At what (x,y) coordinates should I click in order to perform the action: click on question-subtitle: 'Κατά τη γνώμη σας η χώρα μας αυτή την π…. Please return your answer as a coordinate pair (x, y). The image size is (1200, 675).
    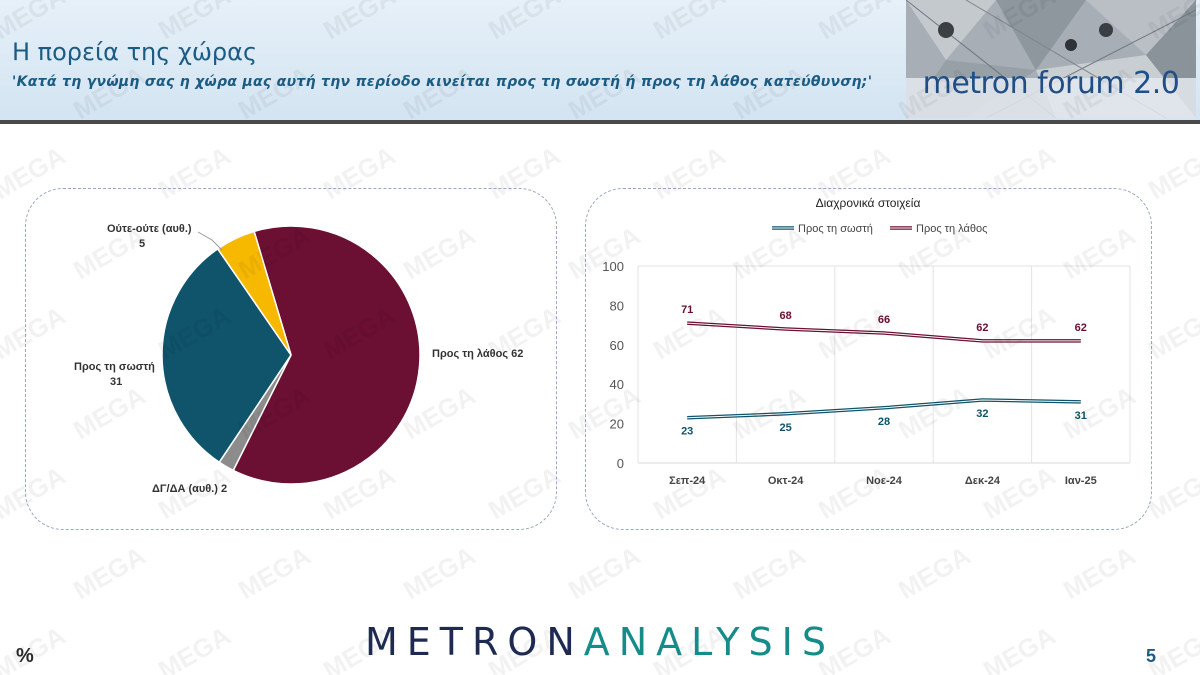
    Looking at the image, I should click on (442, 82).